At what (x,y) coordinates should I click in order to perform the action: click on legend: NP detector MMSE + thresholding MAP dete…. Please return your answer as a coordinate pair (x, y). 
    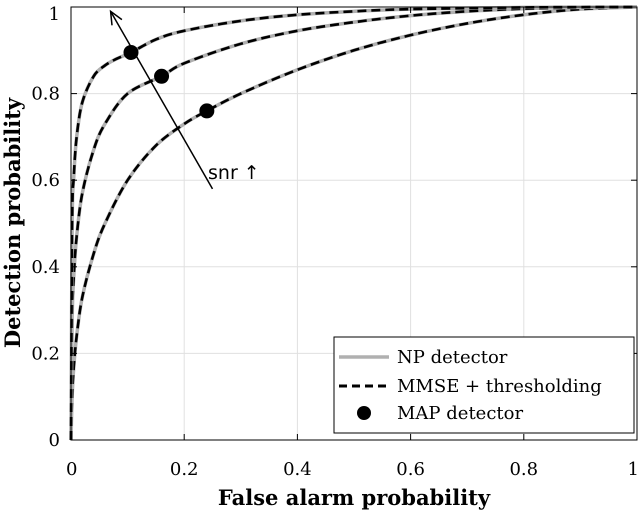
    Looking at the image, I should click on (484, 385).